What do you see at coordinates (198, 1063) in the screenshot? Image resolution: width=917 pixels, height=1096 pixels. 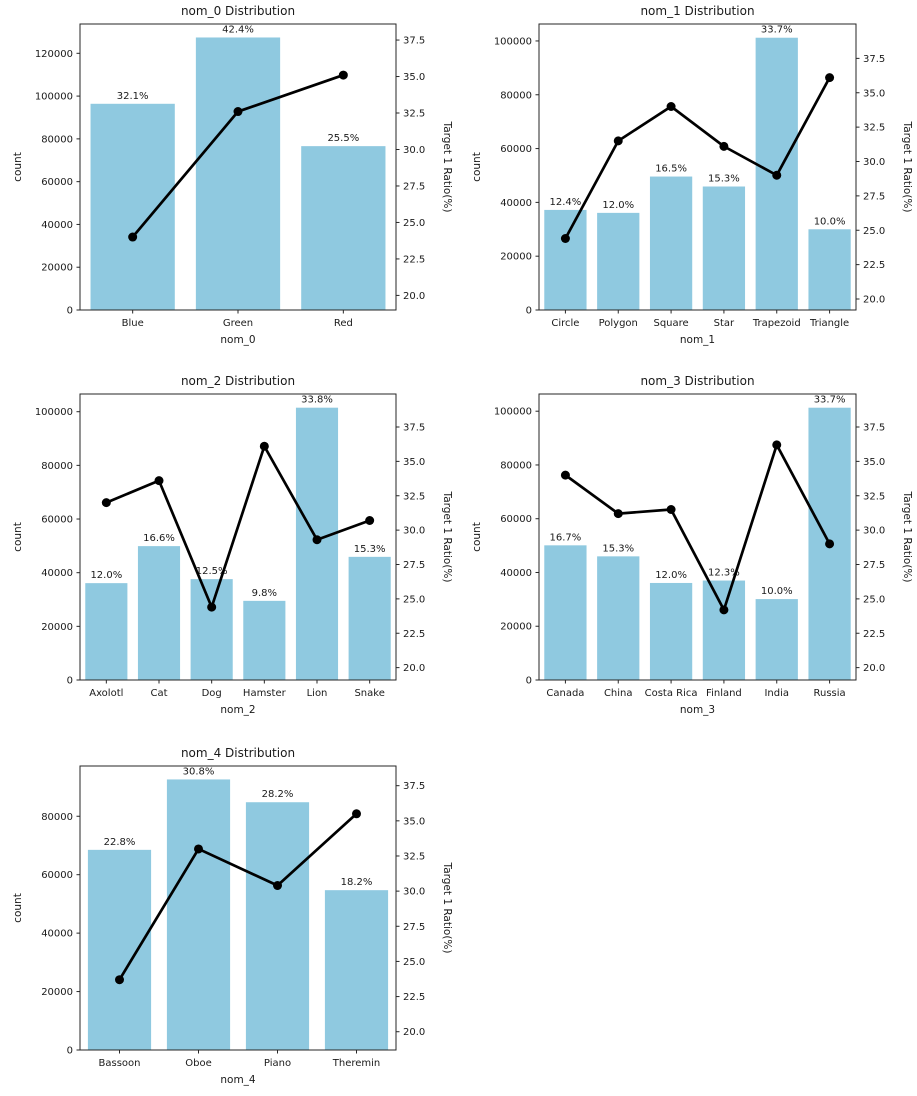 I see `x-tick-label: Oboe` at bounding box center [198, 1063].